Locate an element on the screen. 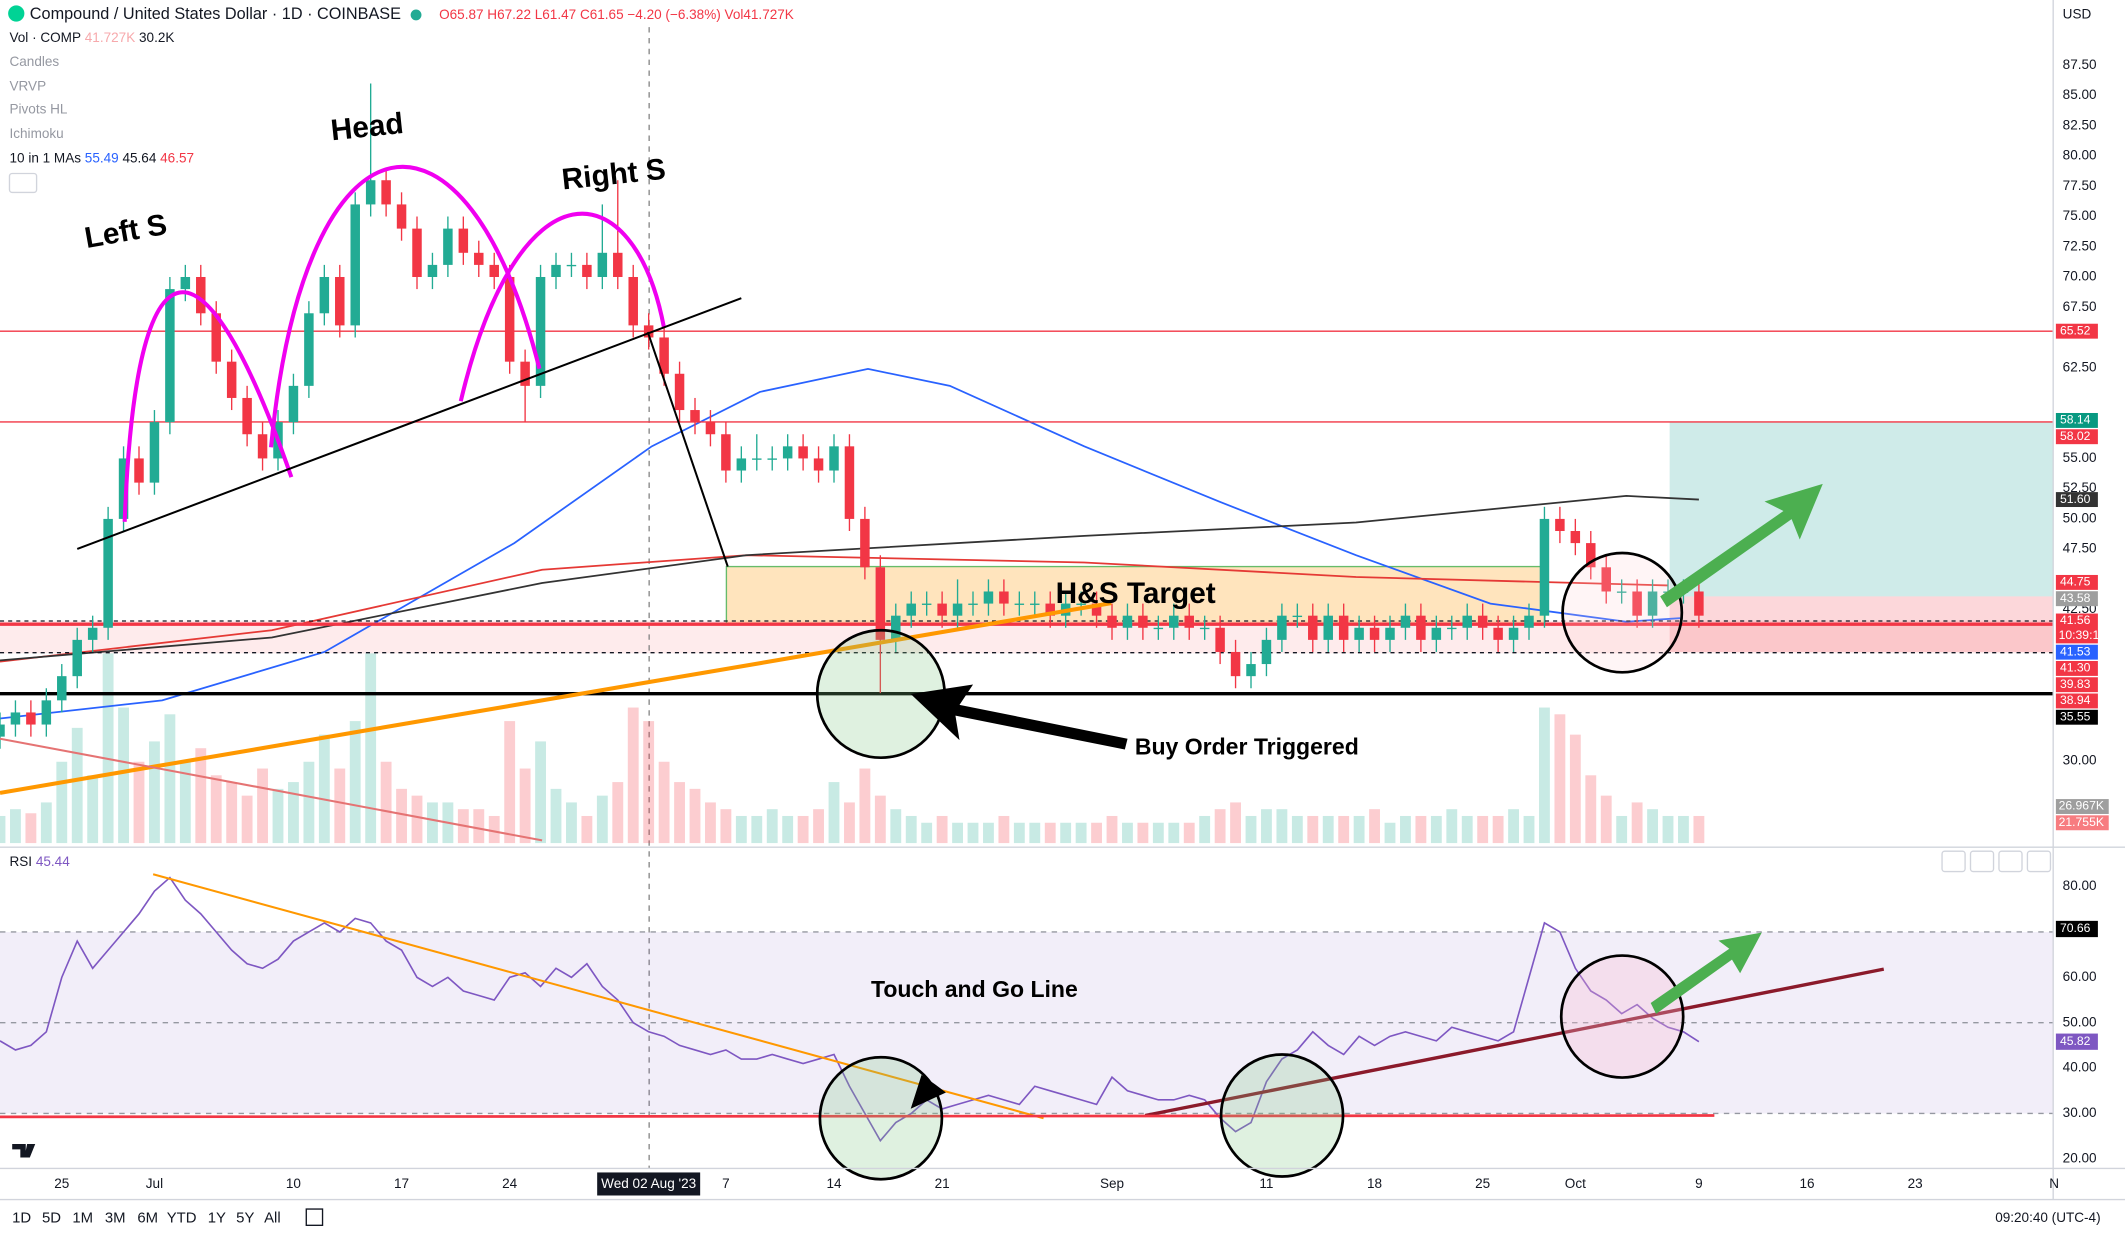  rsi-downtrend is located at coordinates (598, 996).